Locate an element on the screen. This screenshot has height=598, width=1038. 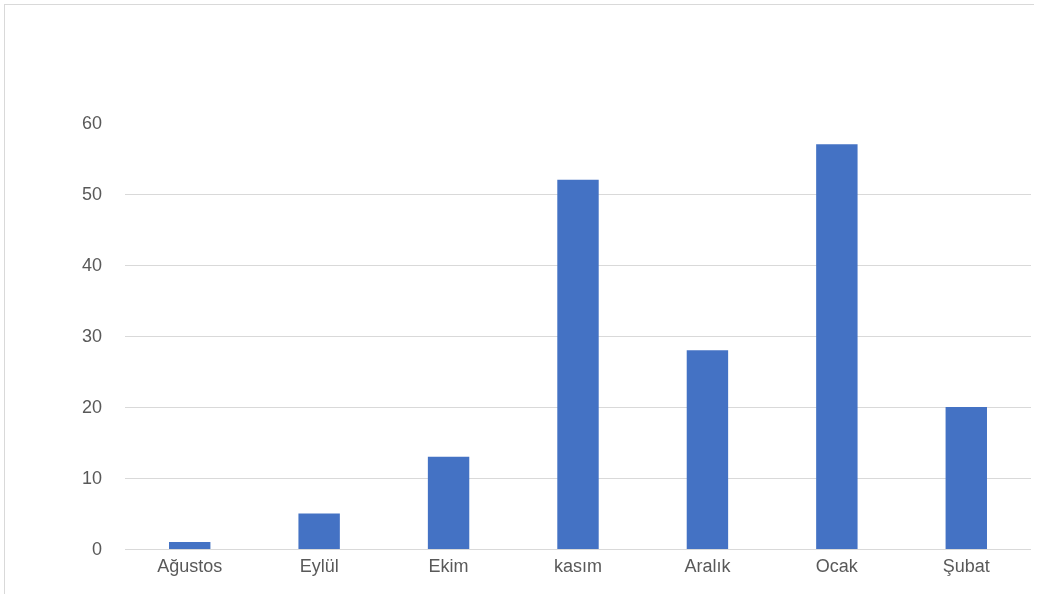
y-tick-label: 0 is located at coordinates (96, 549).